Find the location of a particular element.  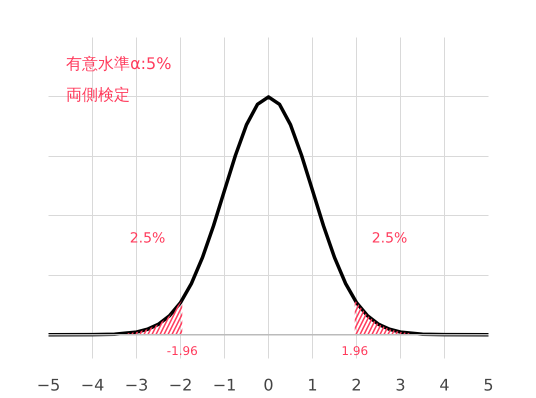

x-tick-label: −2 is located at coordinates (180, 385).